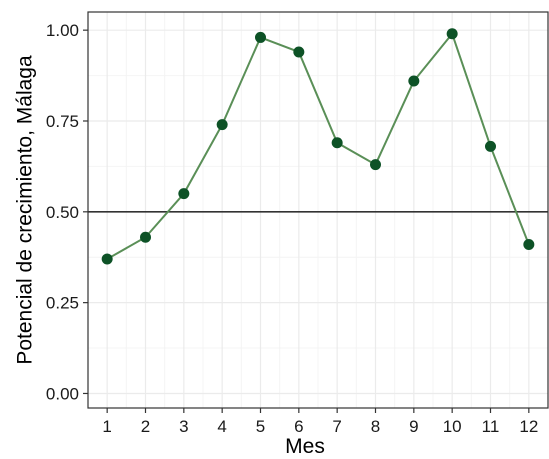 The height and width of the screenshot is (459, 549). I want to click on y-tick-label: 0.25, so click(62, 303).